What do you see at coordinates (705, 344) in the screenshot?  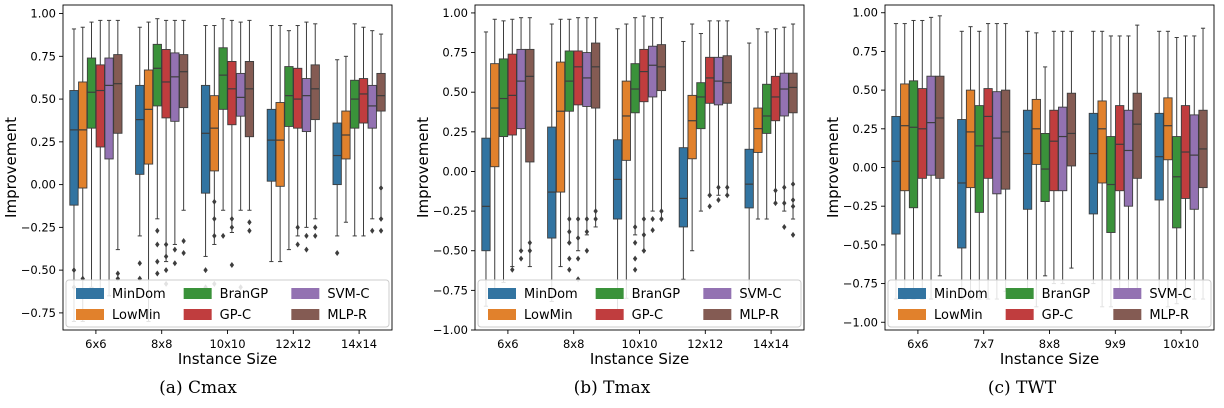 I see `x-tick-label: 12x12` at bounding box center [705, 344].